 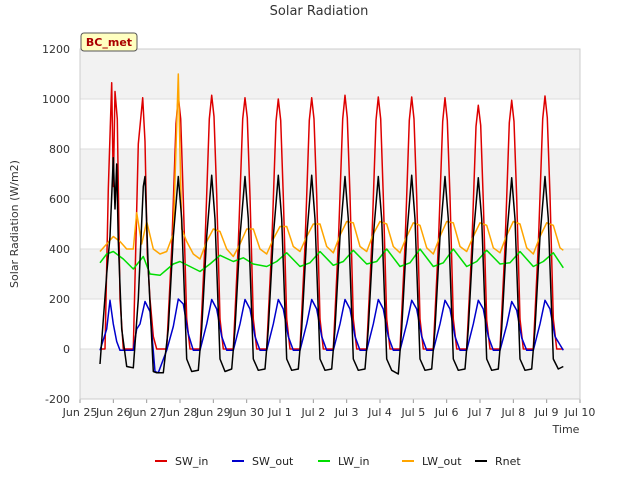 What do you see at coordinates (442, 461) in the screenshot?
I see `legend-label-lw-out: LW_out` at bounding box center [442, 461].